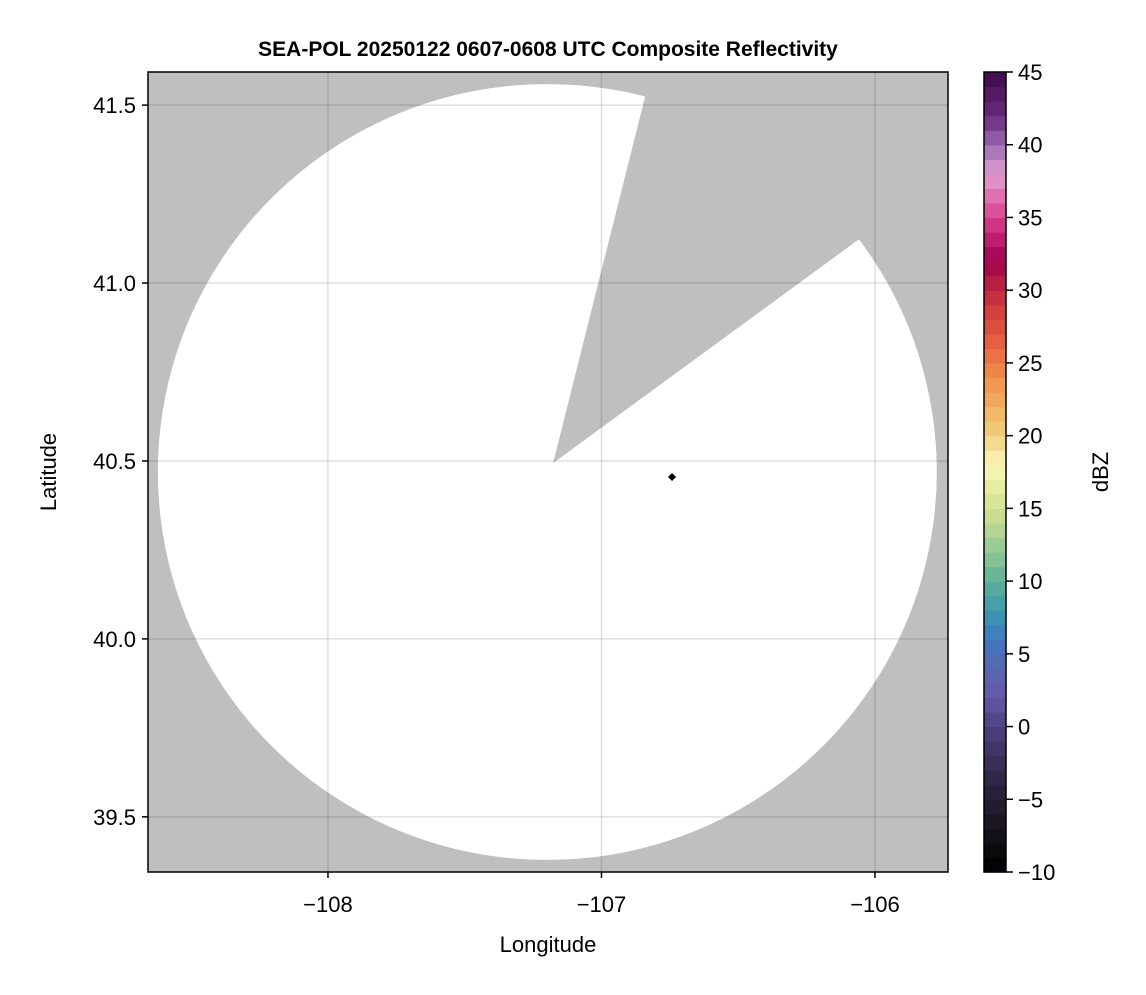 The image size is (1146, 995). Describe the element at coordinates (1100, 472) in the screenshot. I see `colorbar-label: dBZ` at that location.